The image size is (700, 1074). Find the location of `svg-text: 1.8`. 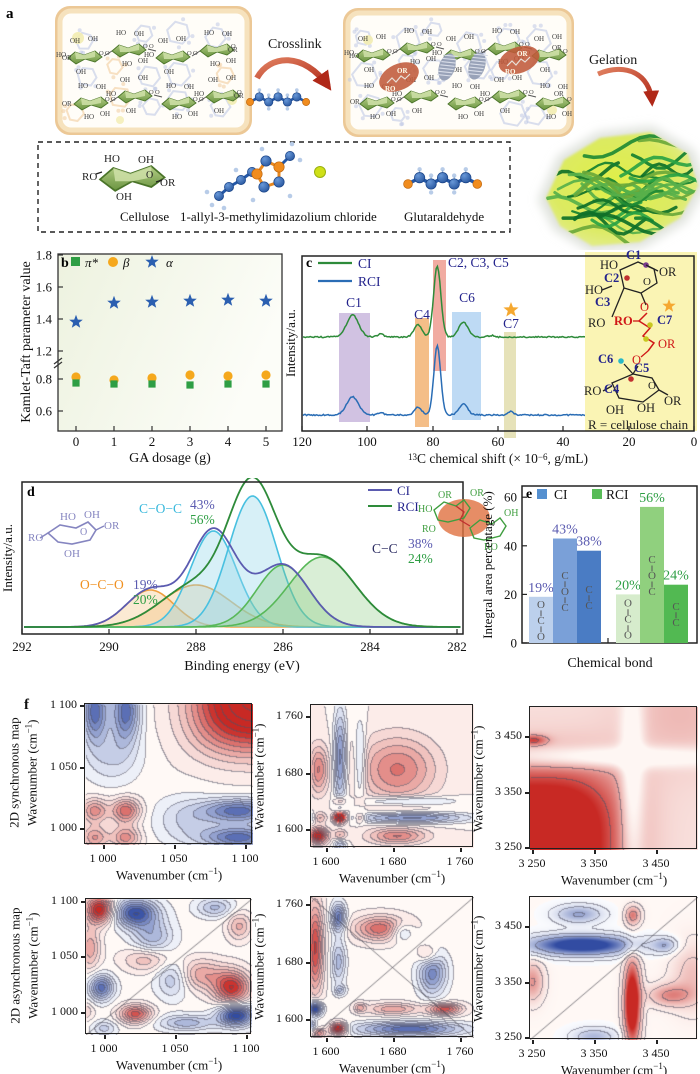

svg-text: 1.8 is located at coordinates (44, 255).